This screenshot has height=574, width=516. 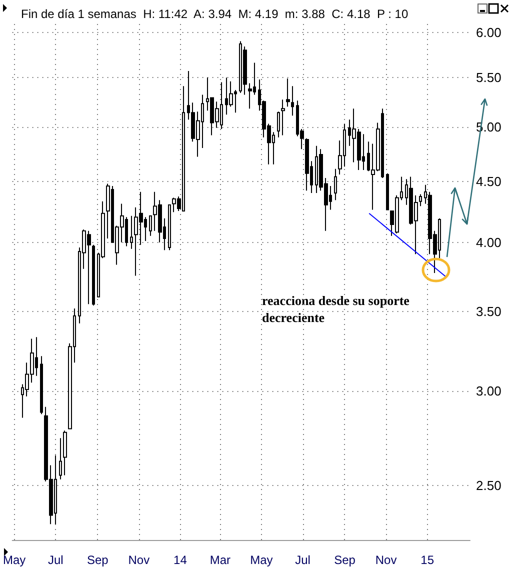 I want to click on y-tick-label: 4.00, so click(x=489, y=242).